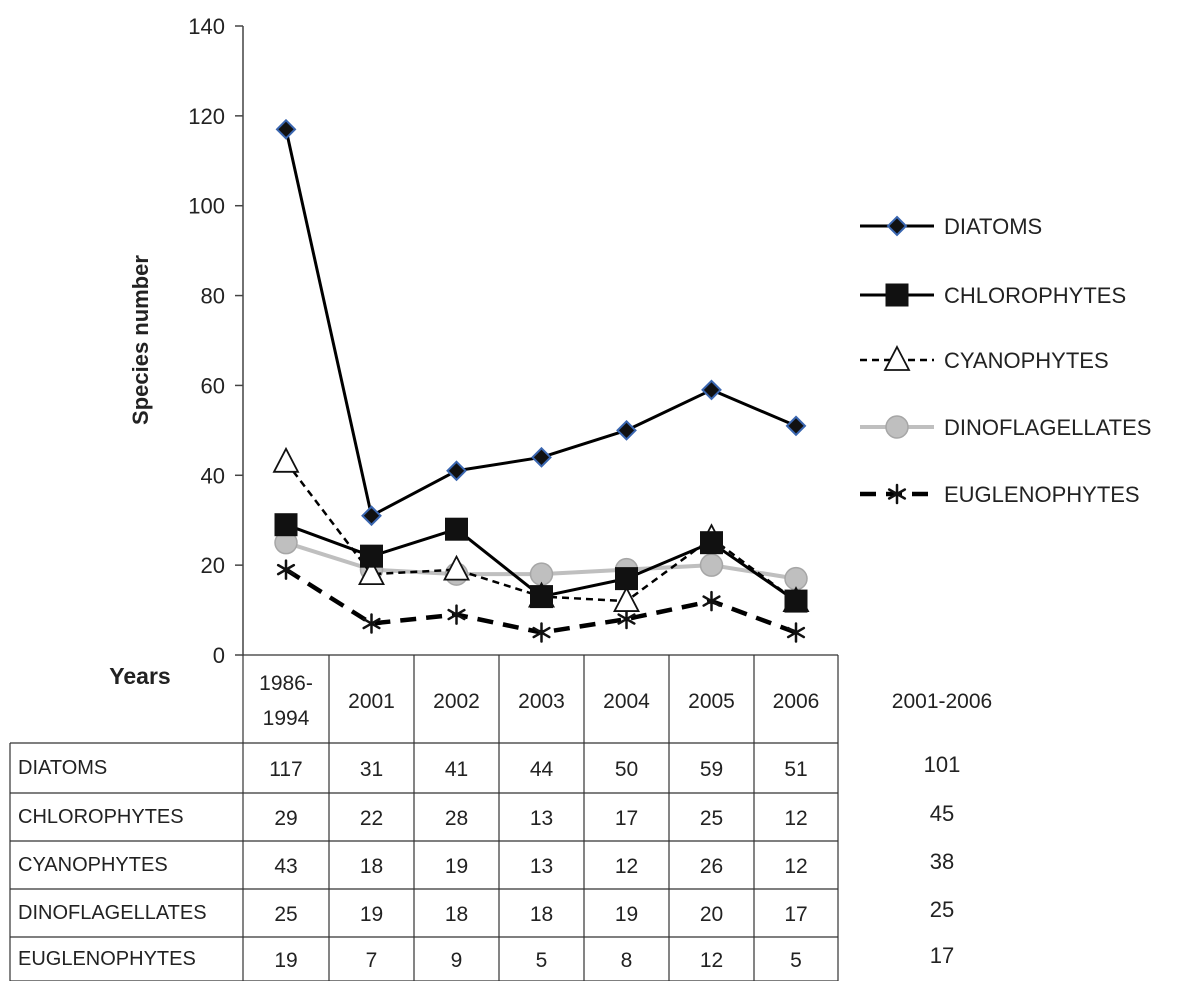 The height and width of the screenshot is (981, 1177). Describe the element at coordinates (371, 818) in the screenshot. I see `table-cell: 22` at that location.